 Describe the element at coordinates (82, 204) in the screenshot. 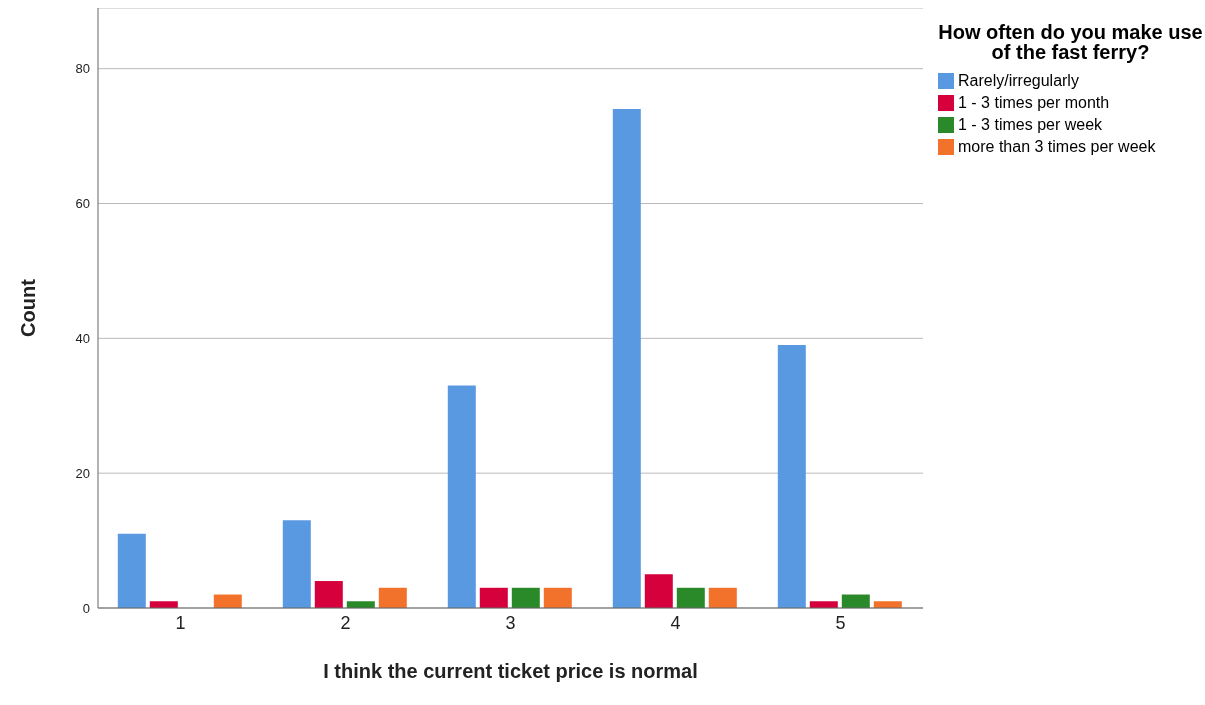

I see `y-tick-label: 60` at that location.